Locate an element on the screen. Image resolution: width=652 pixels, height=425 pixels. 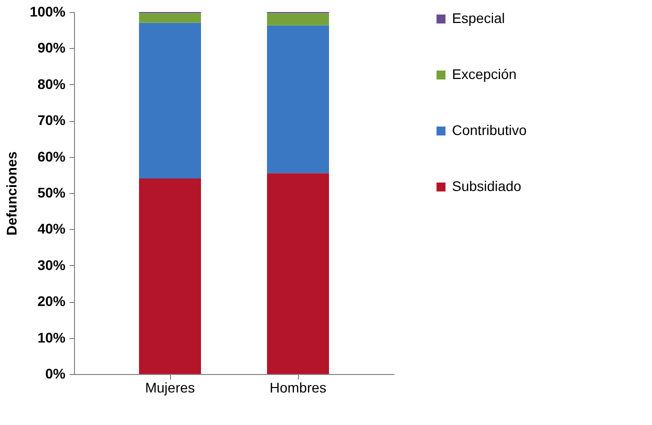
y-tick-label: 80% is located at coordinates (51, 84).